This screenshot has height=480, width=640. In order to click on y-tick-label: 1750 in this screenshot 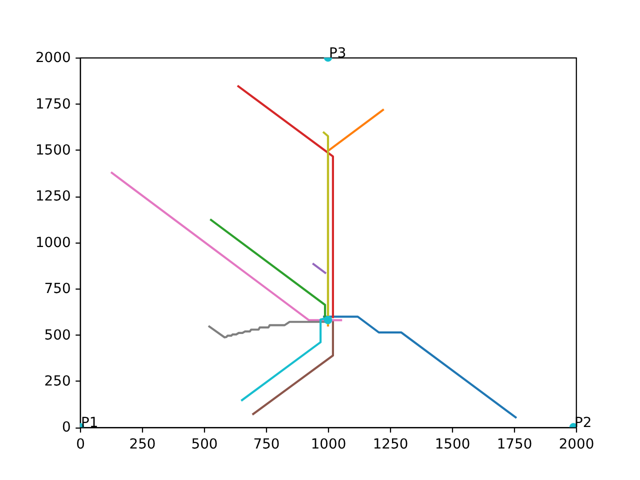, I will do `click(53, 104)`.